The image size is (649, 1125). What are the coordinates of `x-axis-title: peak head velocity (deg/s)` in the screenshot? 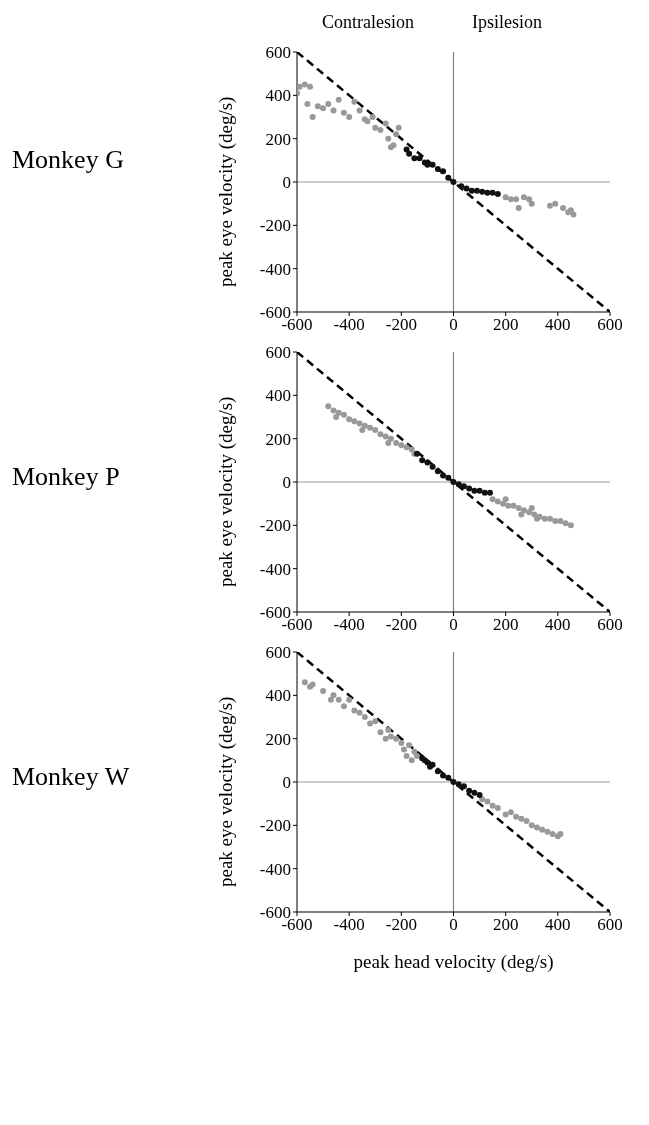 It's located at (453, 962).